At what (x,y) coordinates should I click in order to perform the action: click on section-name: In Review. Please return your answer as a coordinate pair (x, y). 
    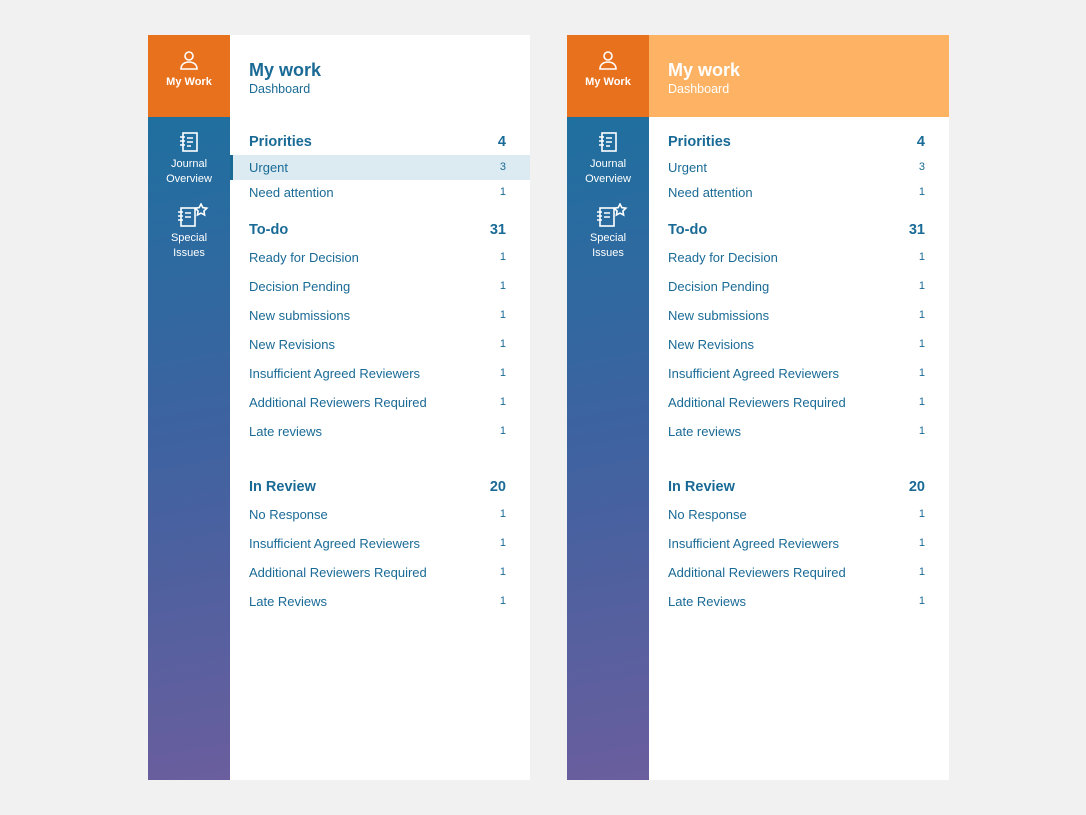
    Looking at the image, I should click on (282, 487).